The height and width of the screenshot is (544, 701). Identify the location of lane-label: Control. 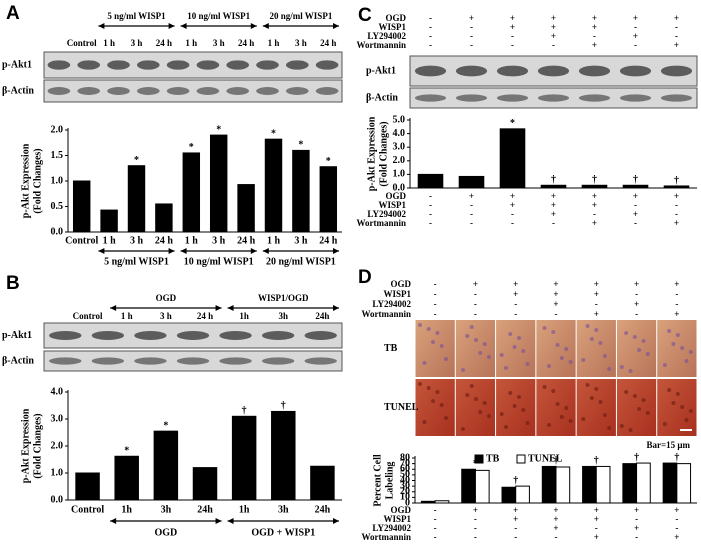
(88, 316).